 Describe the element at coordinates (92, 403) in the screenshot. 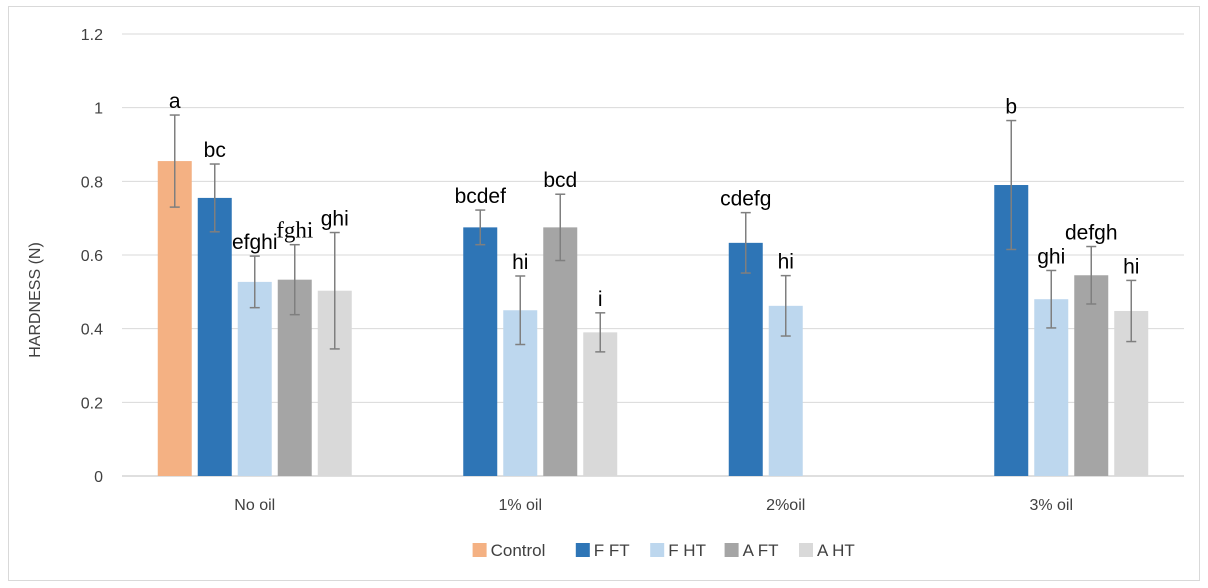

I see `y-tick-label: 0.2` at that location.